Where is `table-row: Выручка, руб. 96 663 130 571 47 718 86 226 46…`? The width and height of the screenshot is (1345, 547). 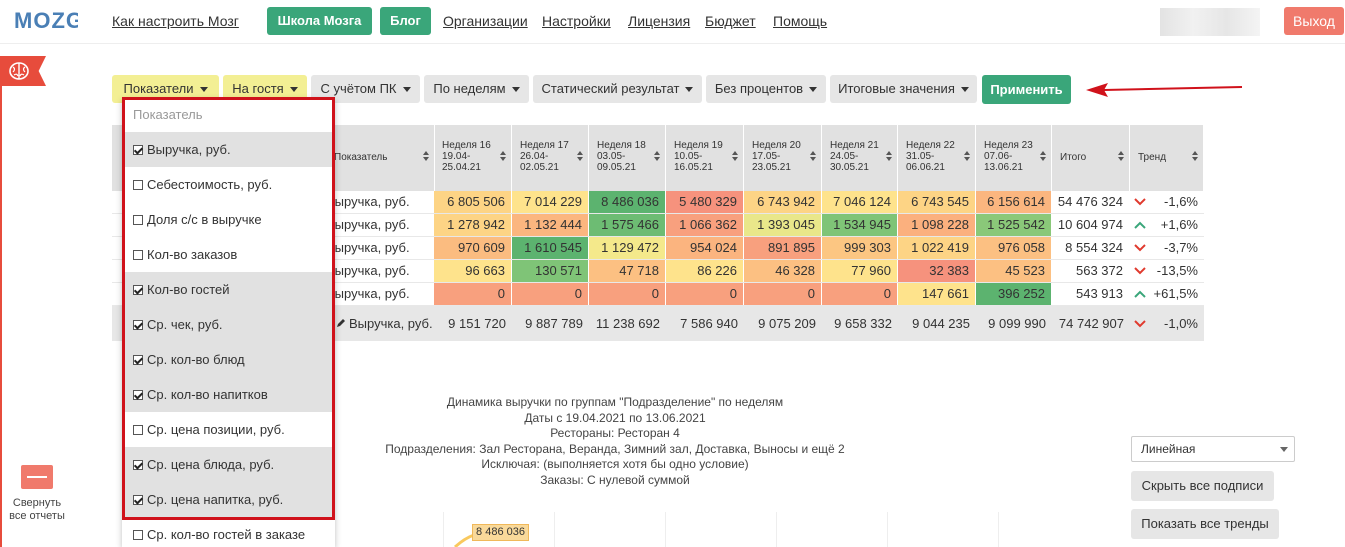
table-row: Выручка, руб. 96 663 130 571 47 718 86 226 46… is located at coordinates (658, 271).